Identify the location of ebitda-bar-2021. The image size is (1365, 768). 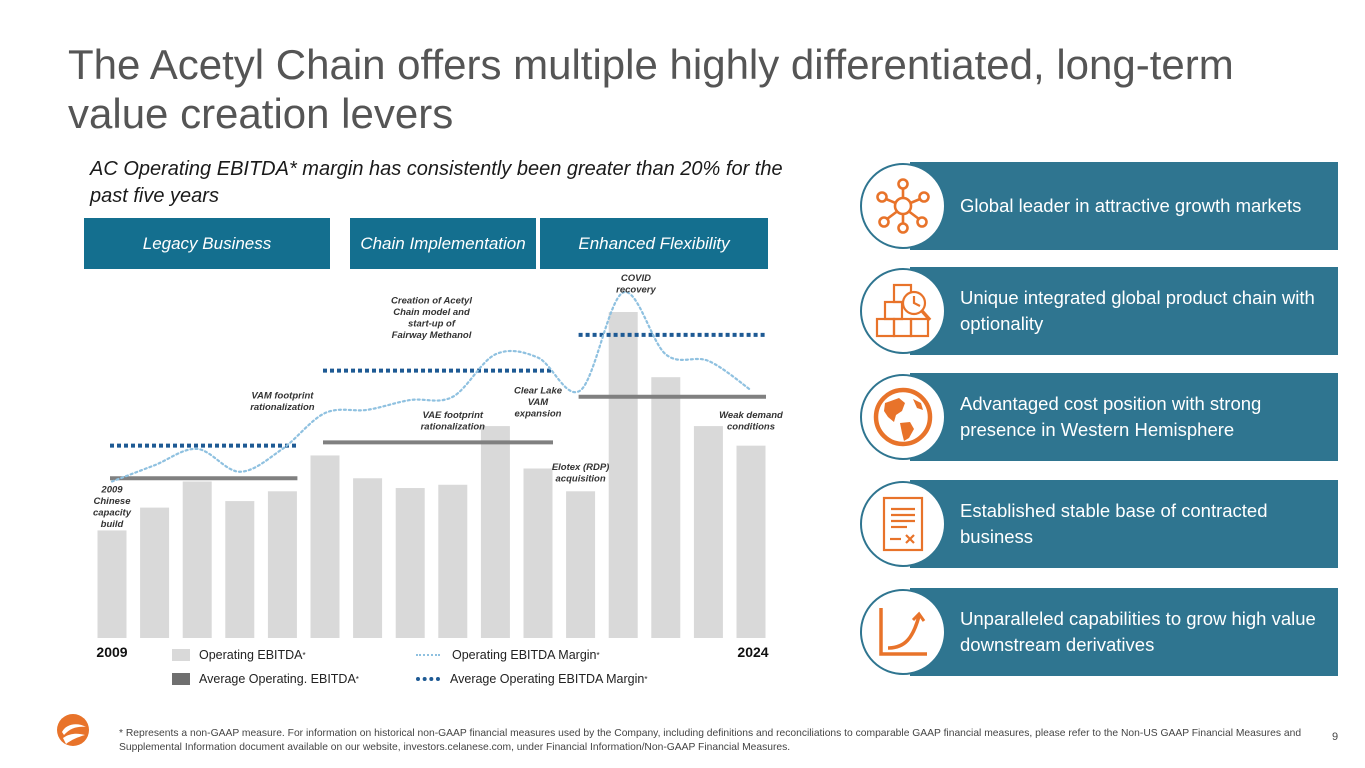
(623, 475).